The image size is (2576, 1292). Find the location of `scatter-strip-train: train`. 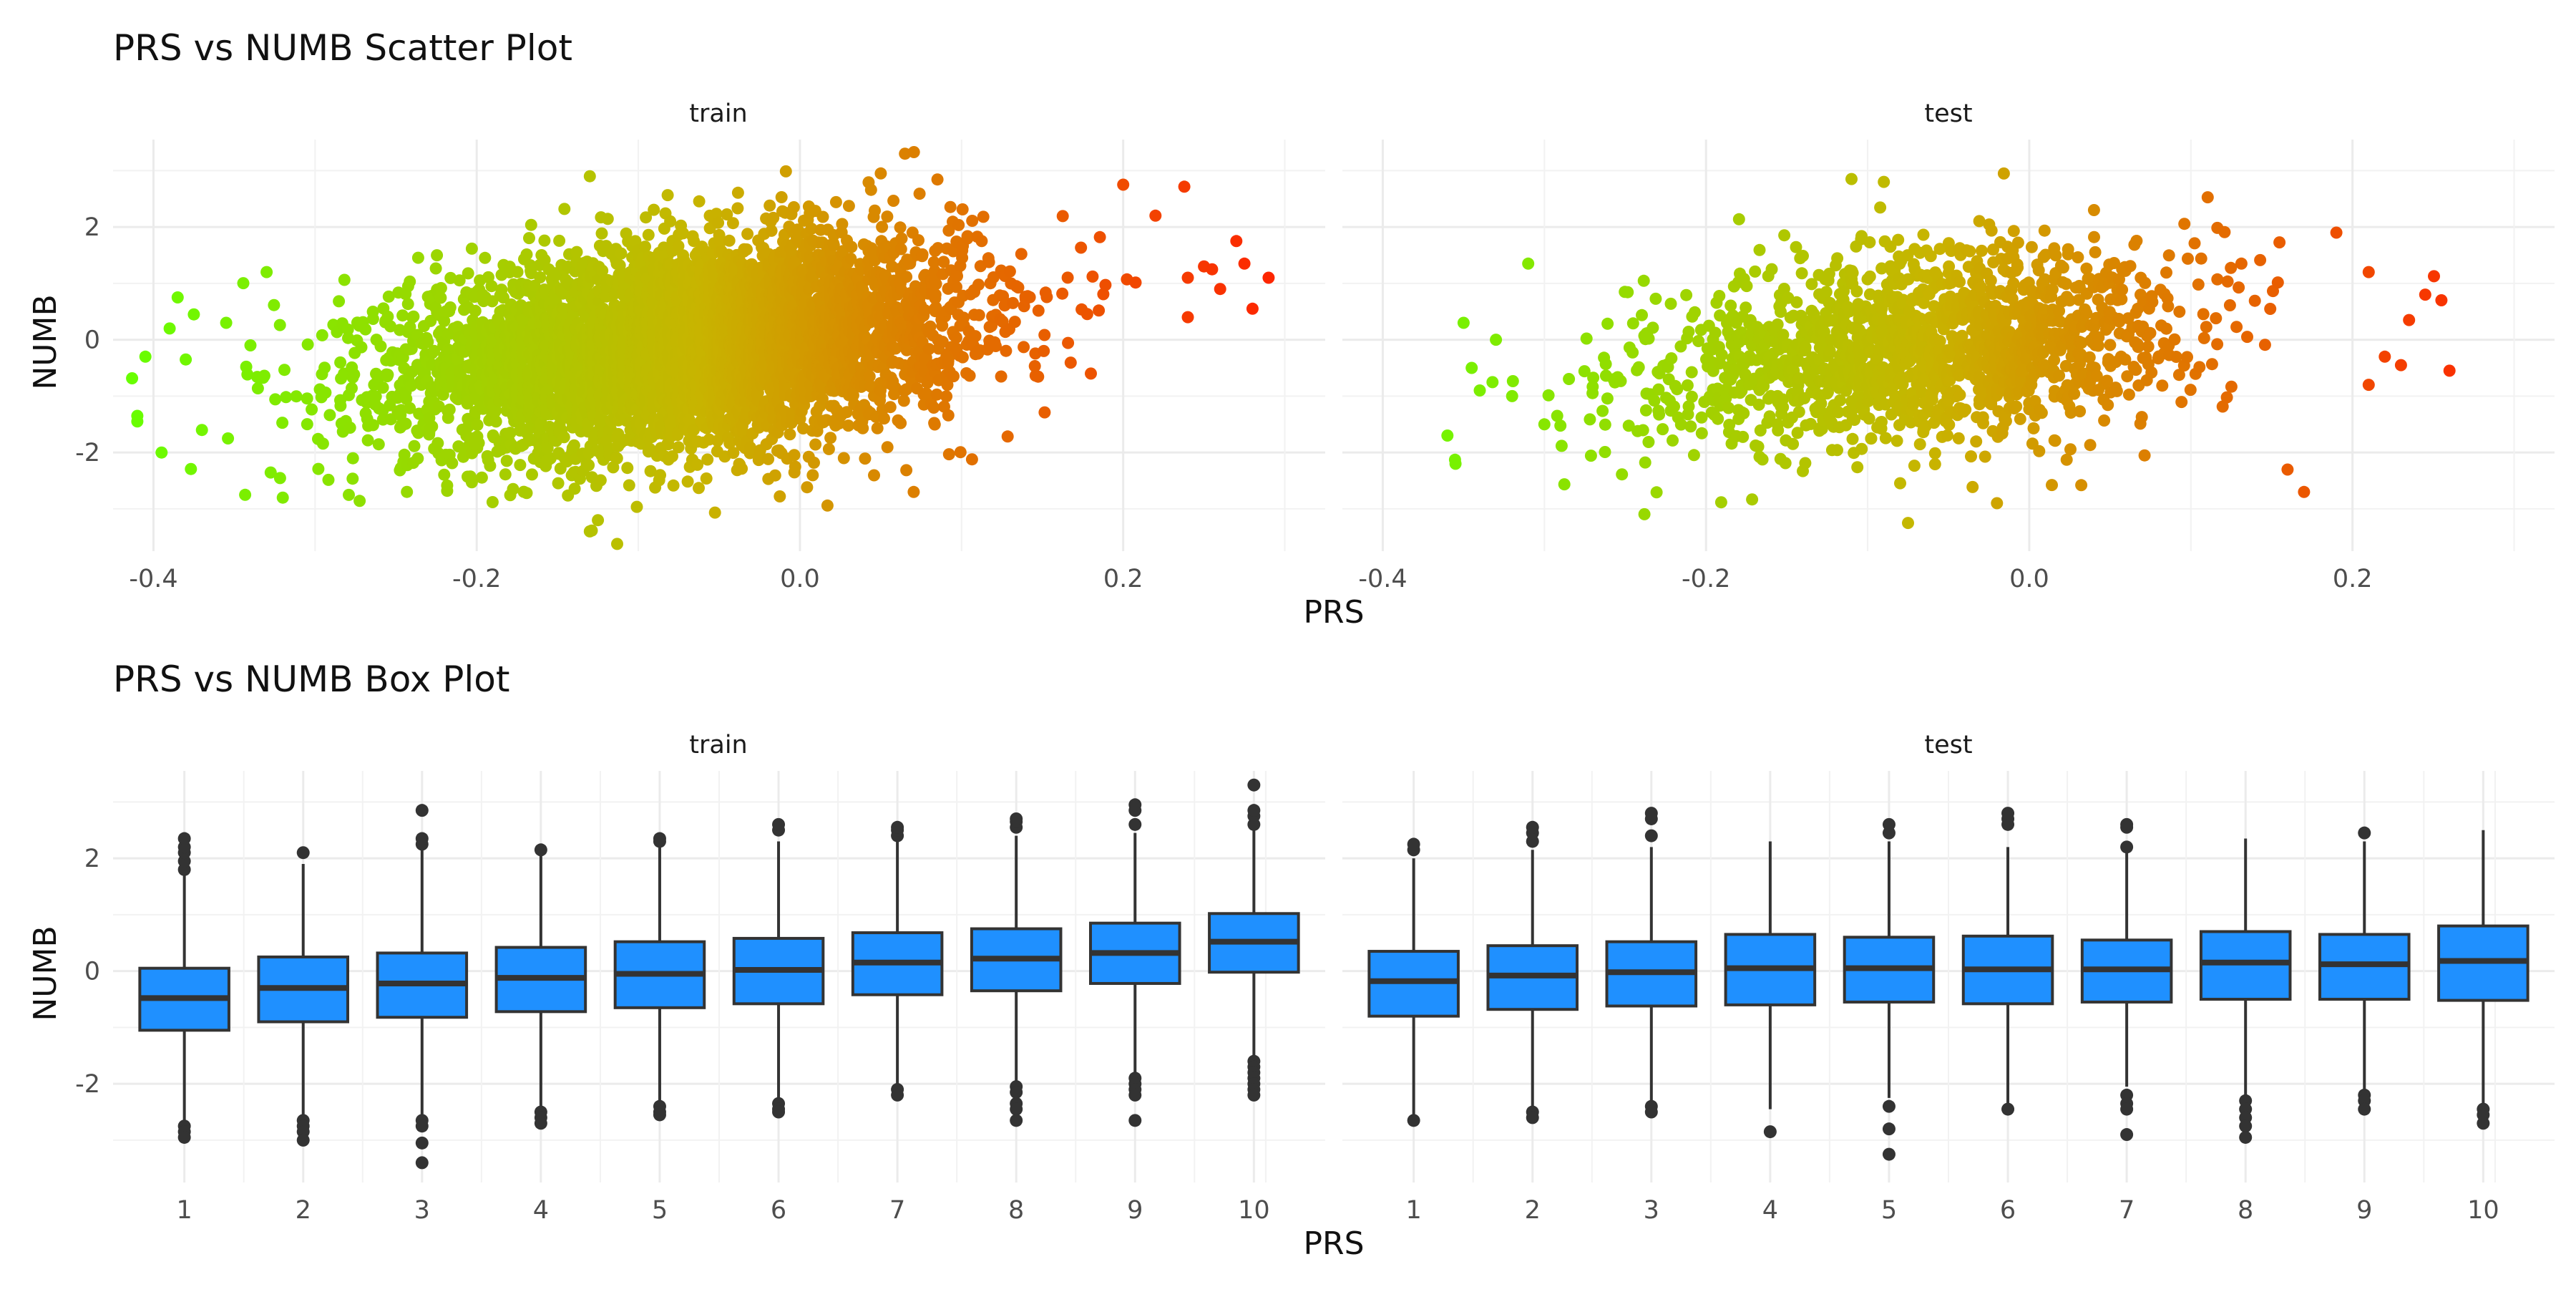

scatter-strip-train: train is located at coordinates (718, 113).